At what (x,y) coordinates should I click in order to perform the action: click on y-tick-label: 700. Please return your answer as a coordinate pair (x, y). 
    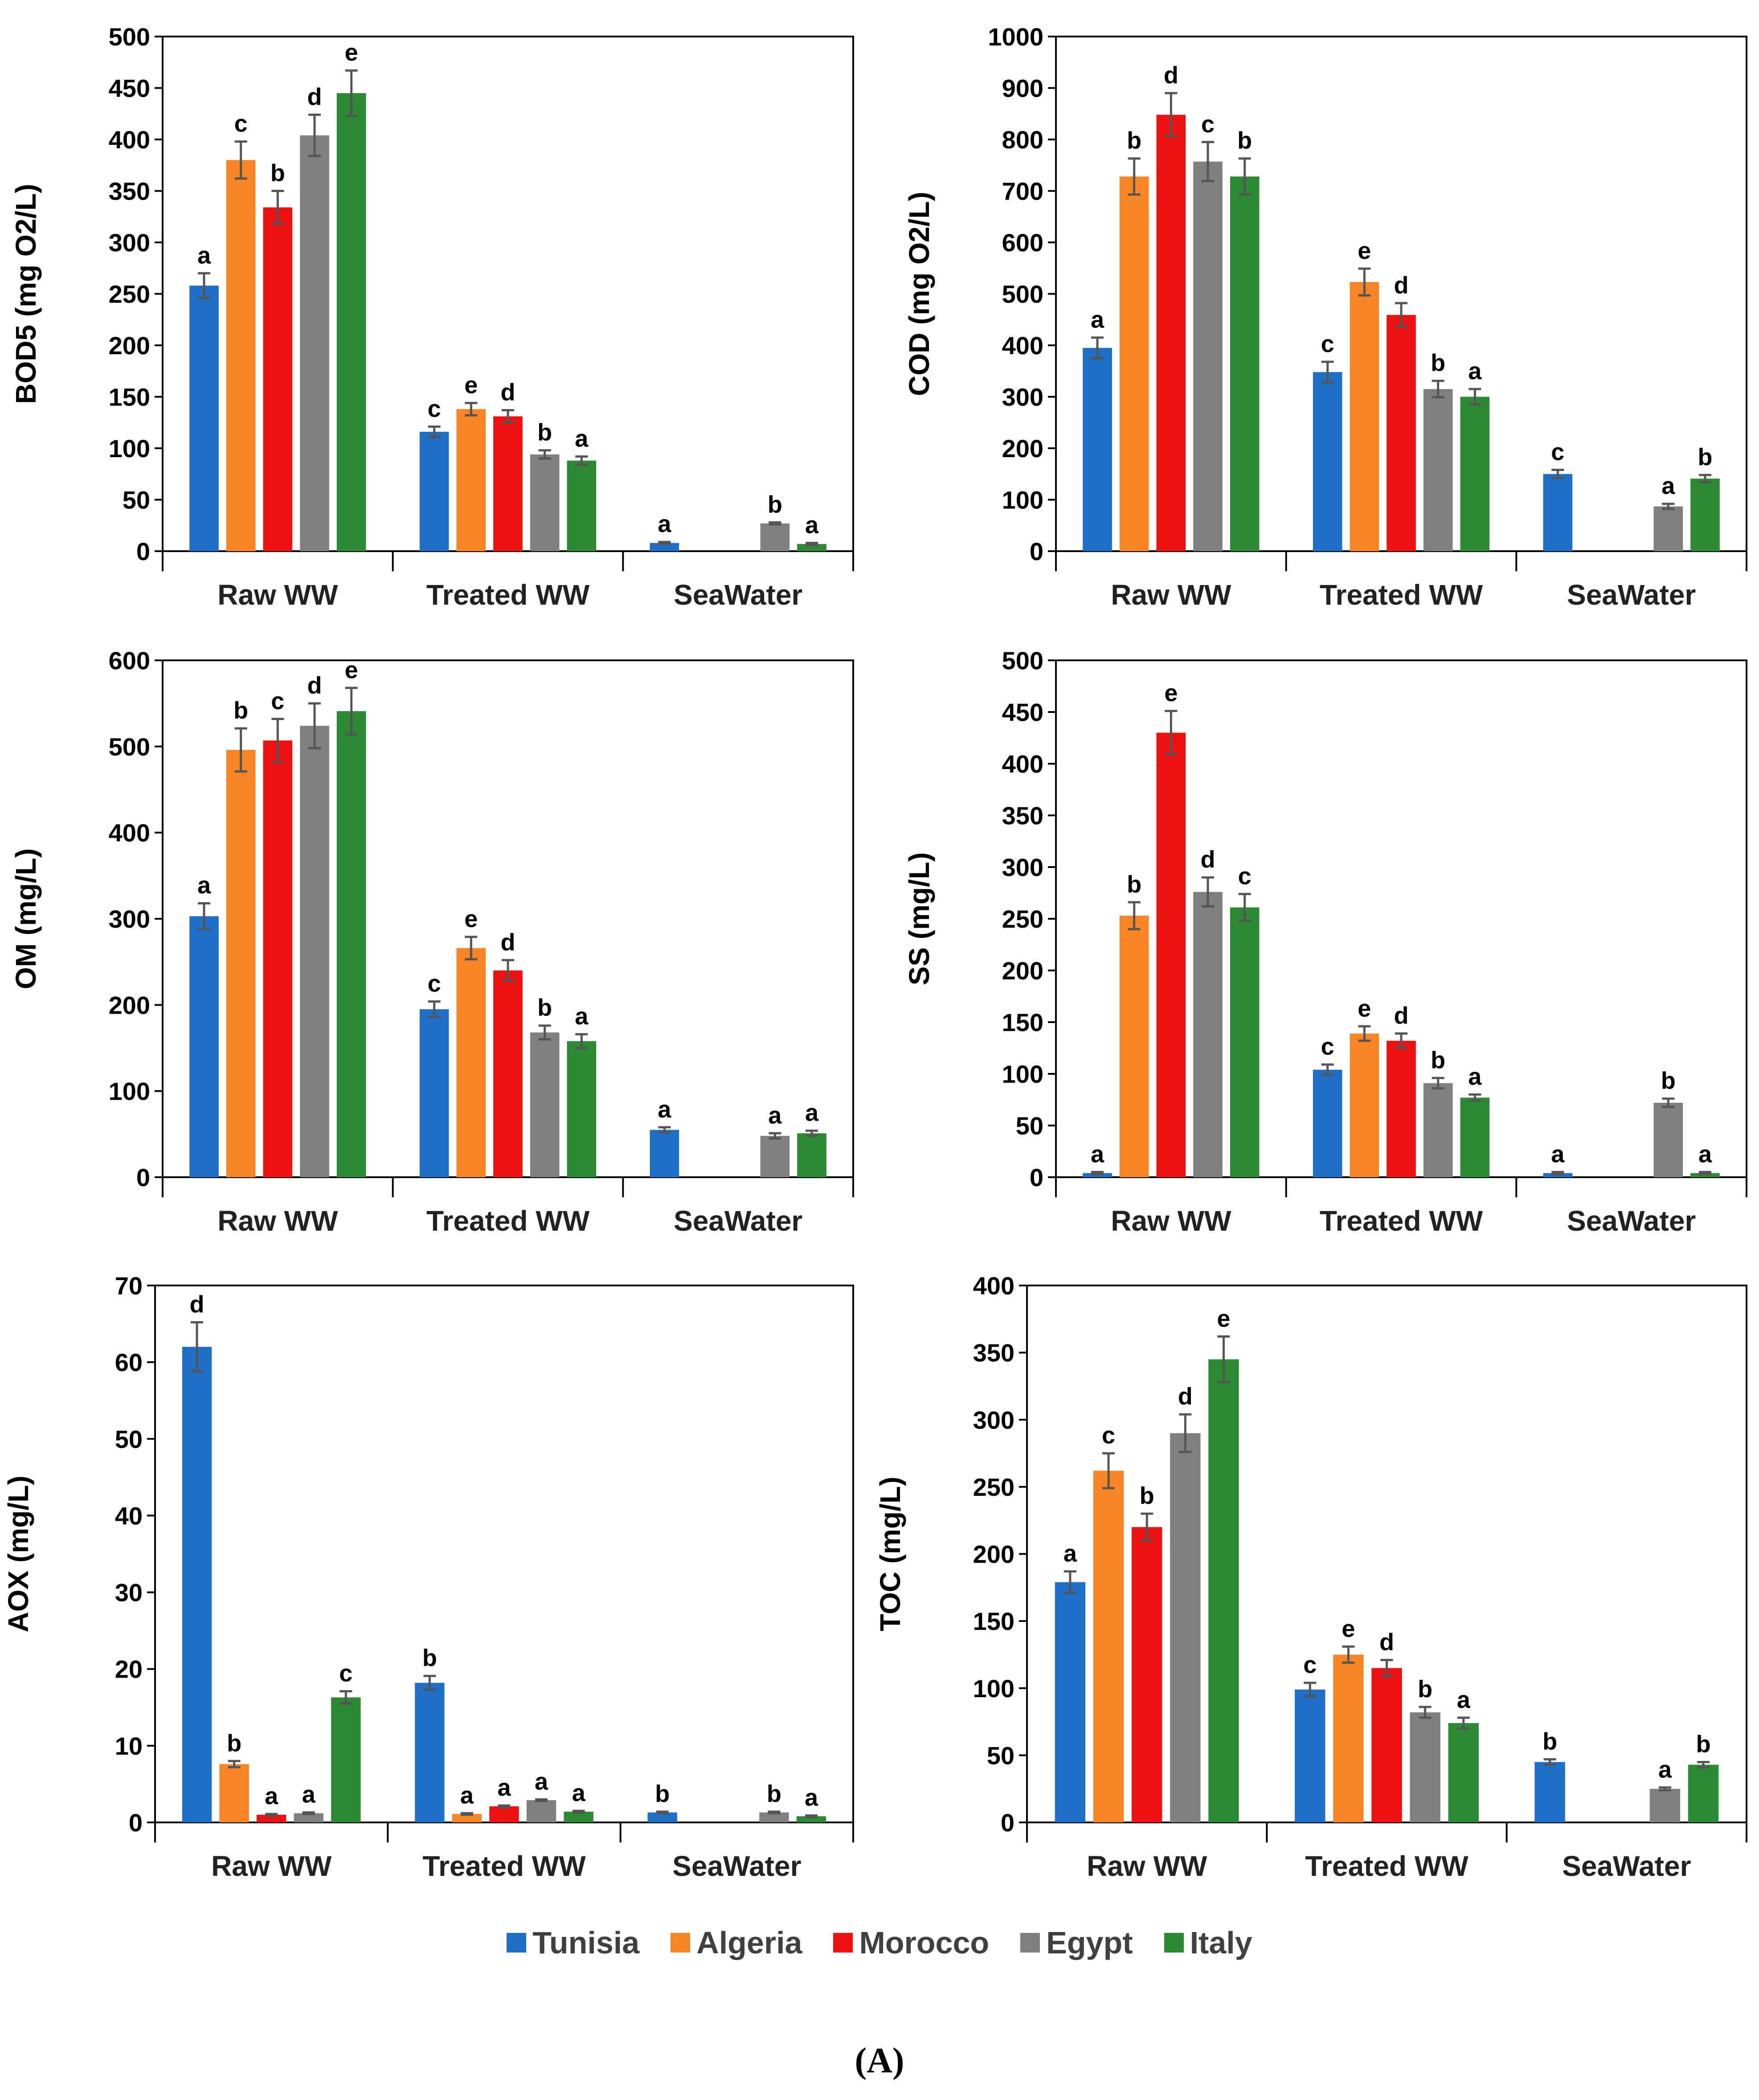
    Looking at the image, I should click on (1022, 191).